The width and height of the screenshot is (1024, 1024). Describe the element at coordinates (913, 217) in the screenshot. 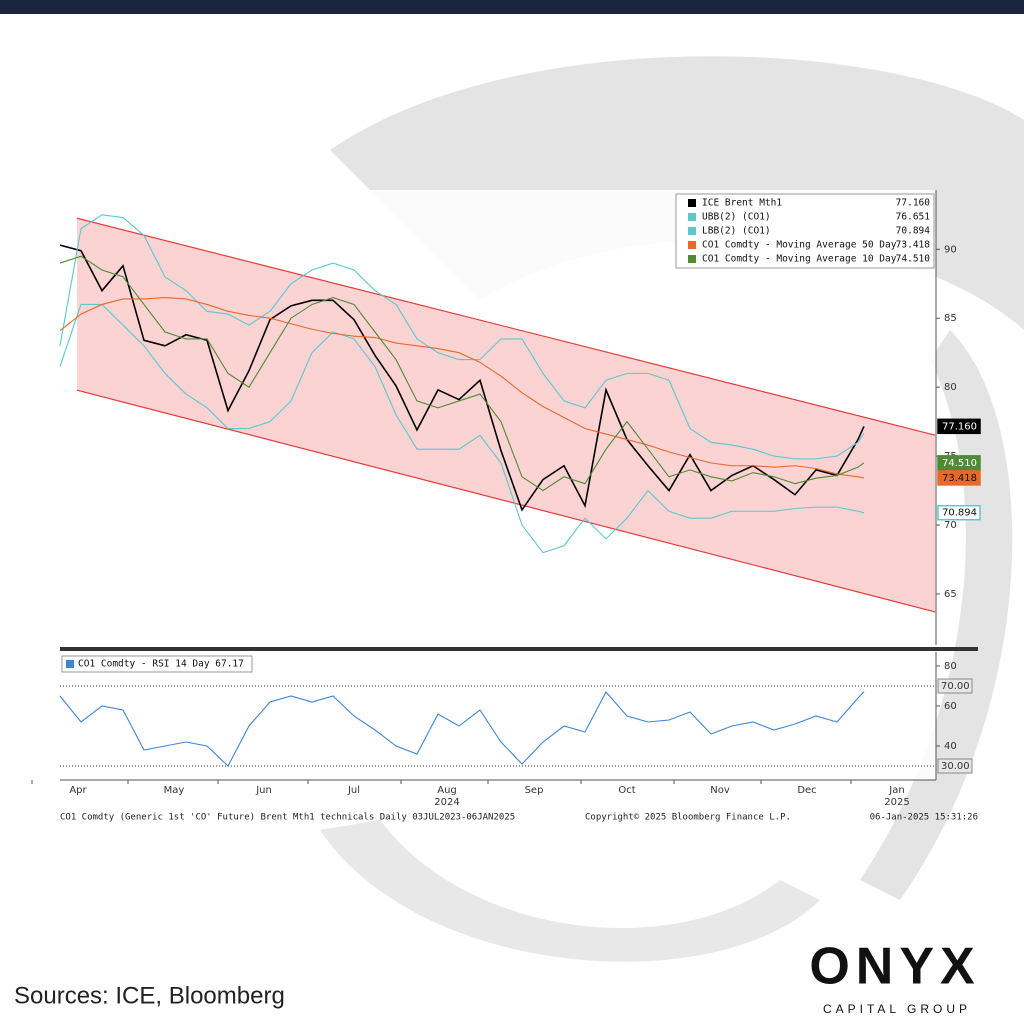

I see `legend-value: 76.651` at that location.